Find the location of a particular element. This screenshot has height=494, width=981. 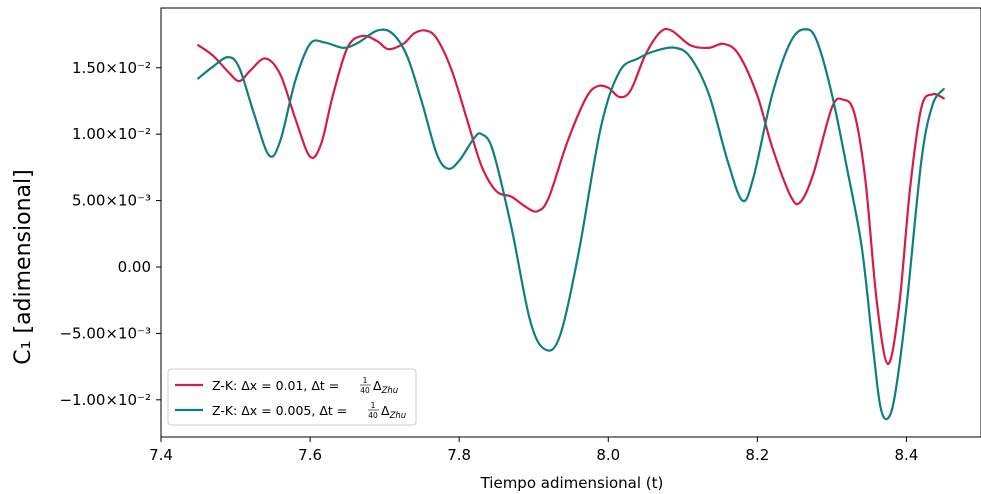

x-axis-label: Tiempo adimensional (t) is located at coordinates (572, 483).